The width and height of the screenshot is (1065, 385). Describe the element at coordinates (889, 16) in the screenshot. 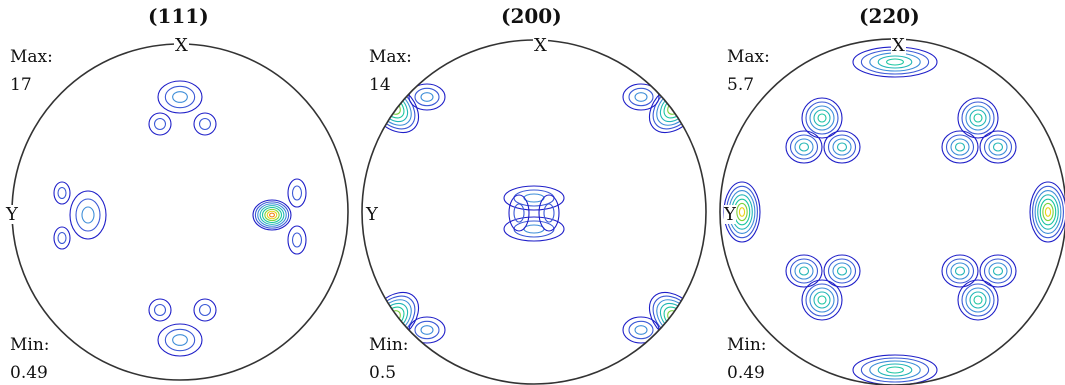

I see `chart-title: (220)` at that location.